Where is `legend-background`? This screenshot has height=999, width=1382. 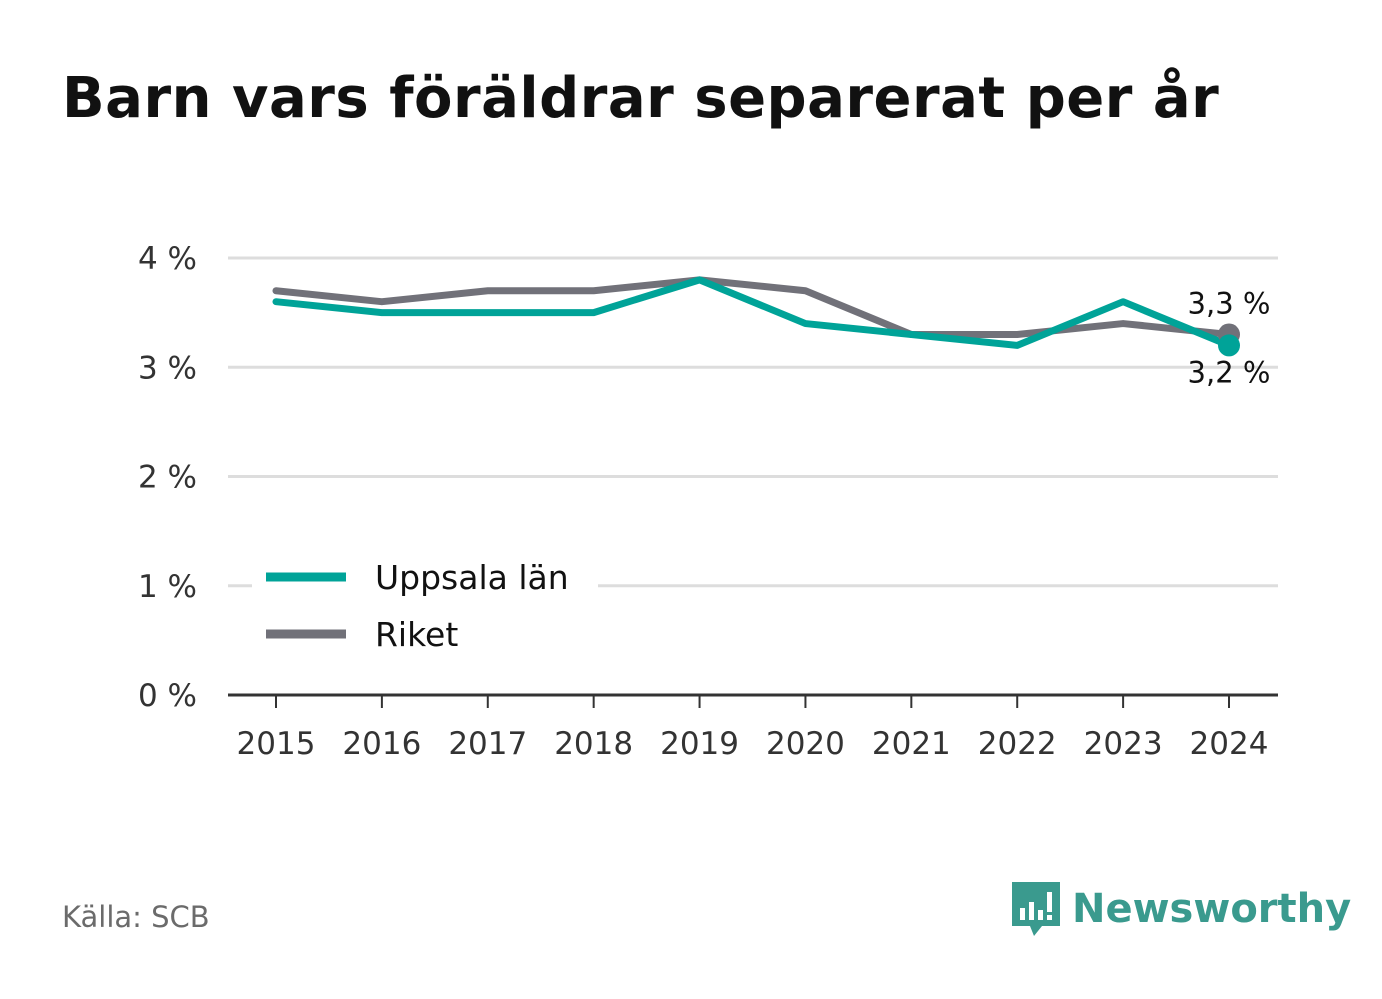
legend-background is located at coordinates (425, 604).